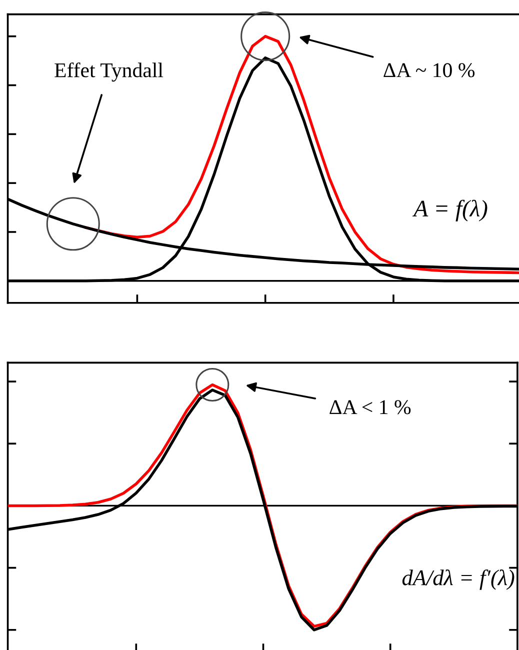  What do you see at coordinates (458, 579) in the screenshot?
I see `annotation: dA/dλ = f′(λ)` at bounding box center [458, 579].